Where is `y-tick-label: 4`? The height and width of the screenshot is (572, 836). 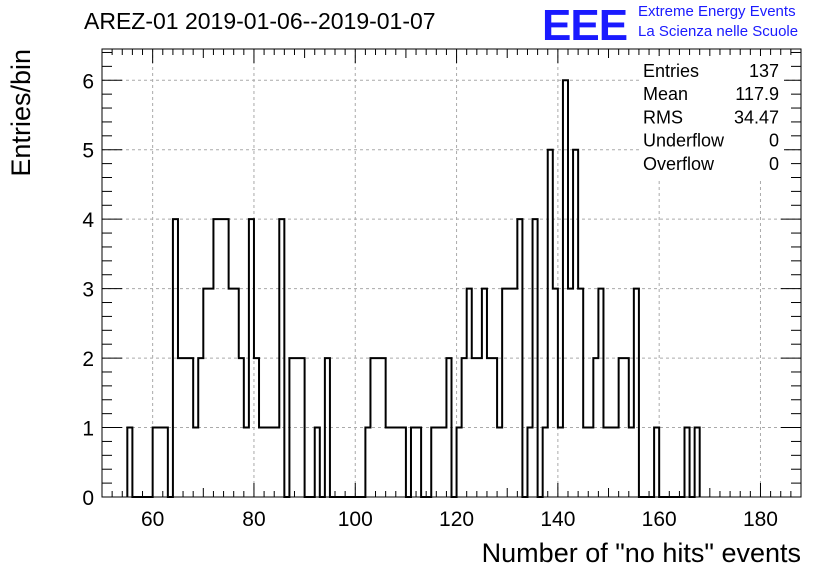
y-tick-label: 4 is located at coordinates (88, 220).